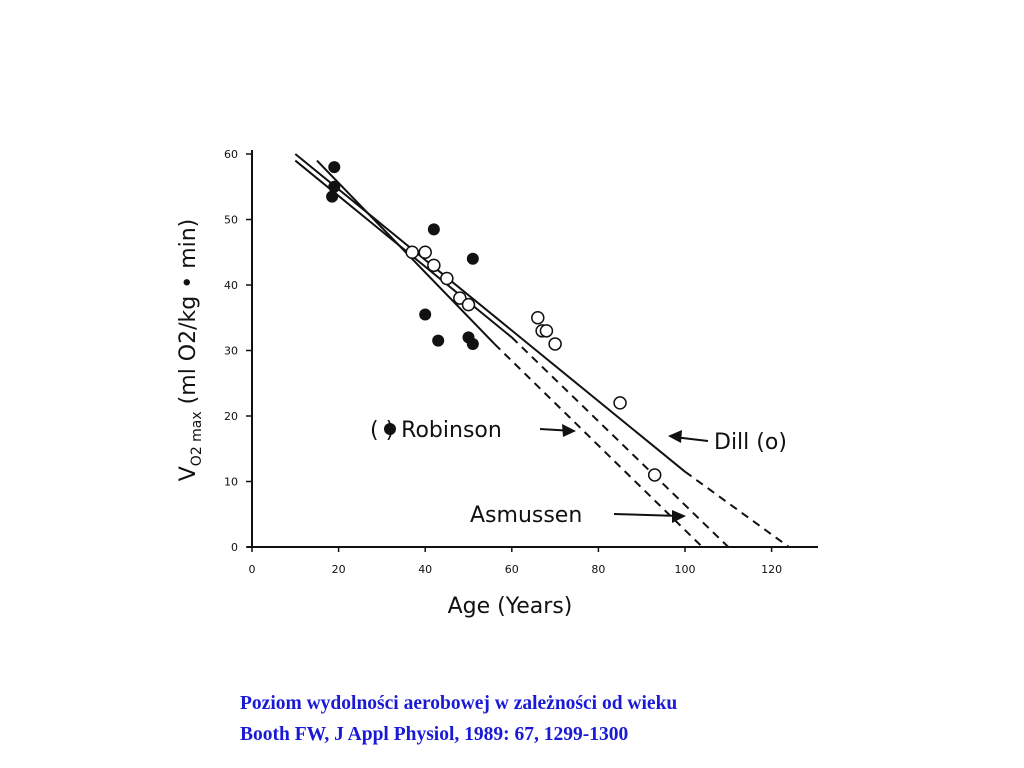  What do you see at coordinates (771, 569) in the screenshot?
I see `x-tick-label: 120` at bounding box center [771, 569].